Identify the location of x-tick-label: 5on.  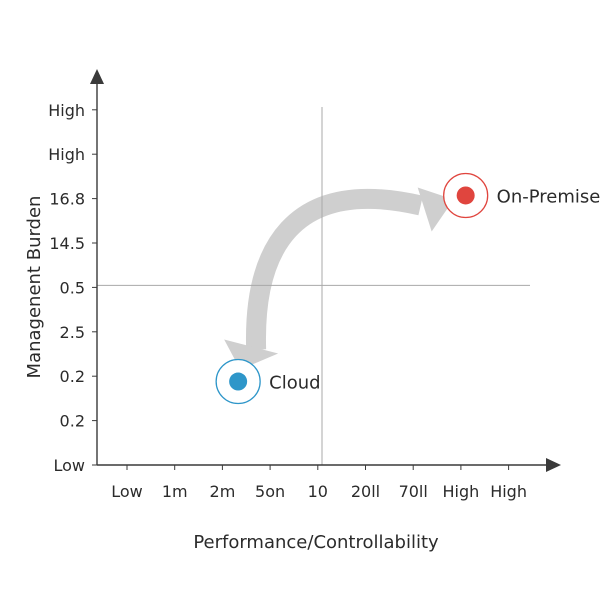
(270, 491).